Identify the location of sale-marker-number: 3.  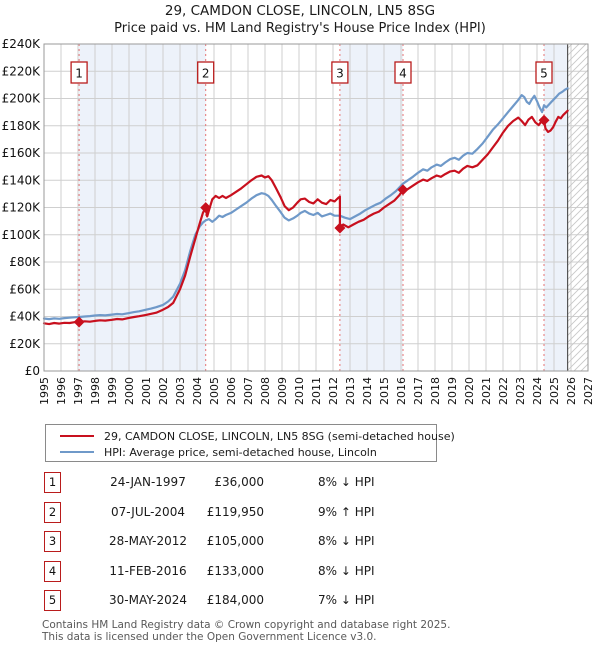
(340, 74).